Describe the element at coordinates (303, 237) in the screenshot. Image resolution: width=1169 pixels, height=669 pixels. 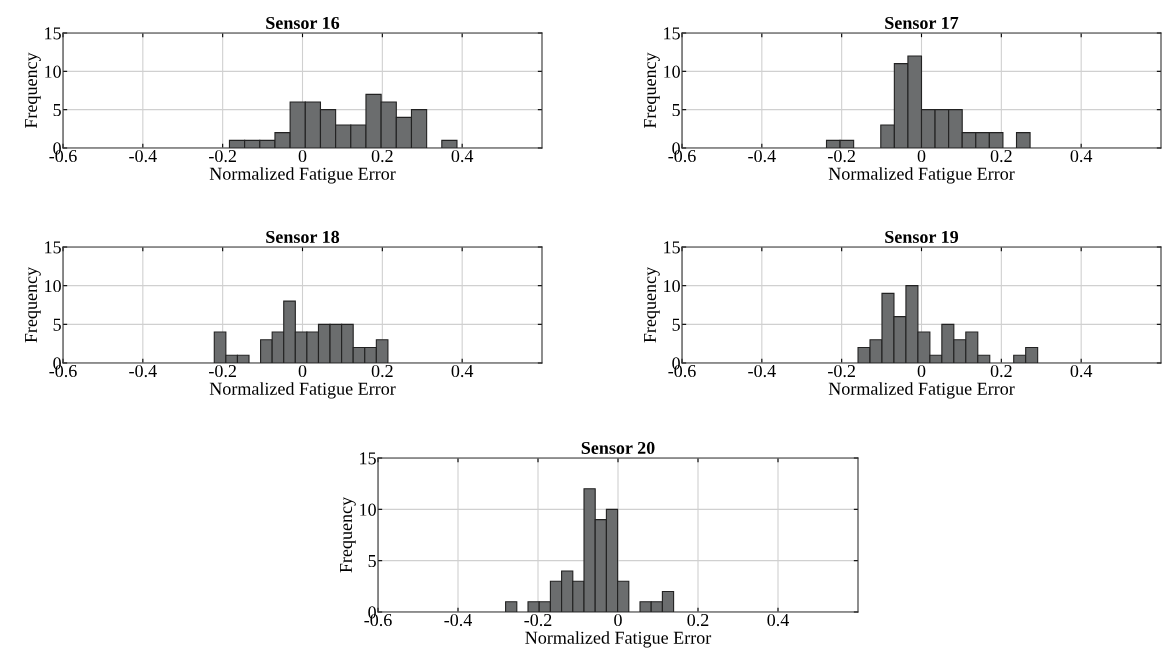
I see `chart-title: Sensor 18` at that location.